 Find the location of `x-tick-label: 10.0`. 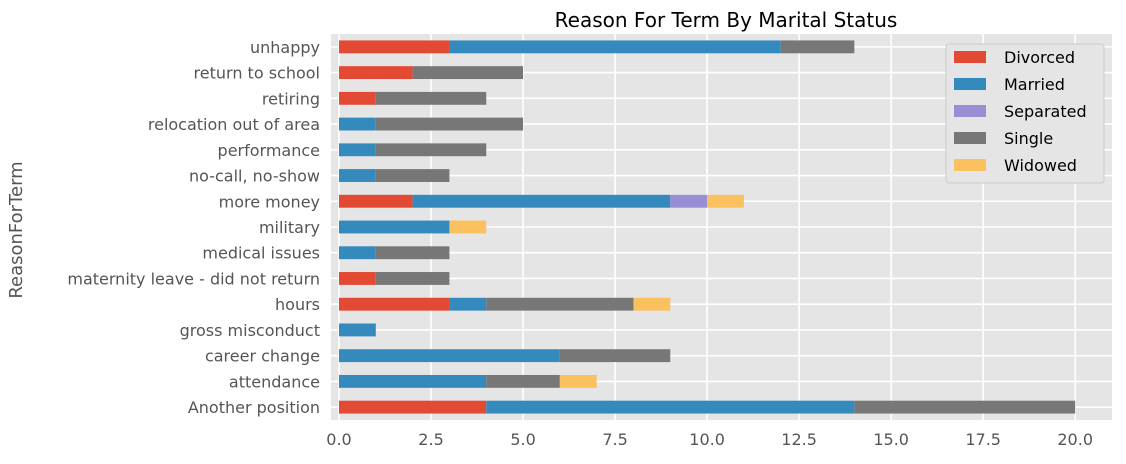

x-tick-label: 10.0 is located at coordinates (707, 439).